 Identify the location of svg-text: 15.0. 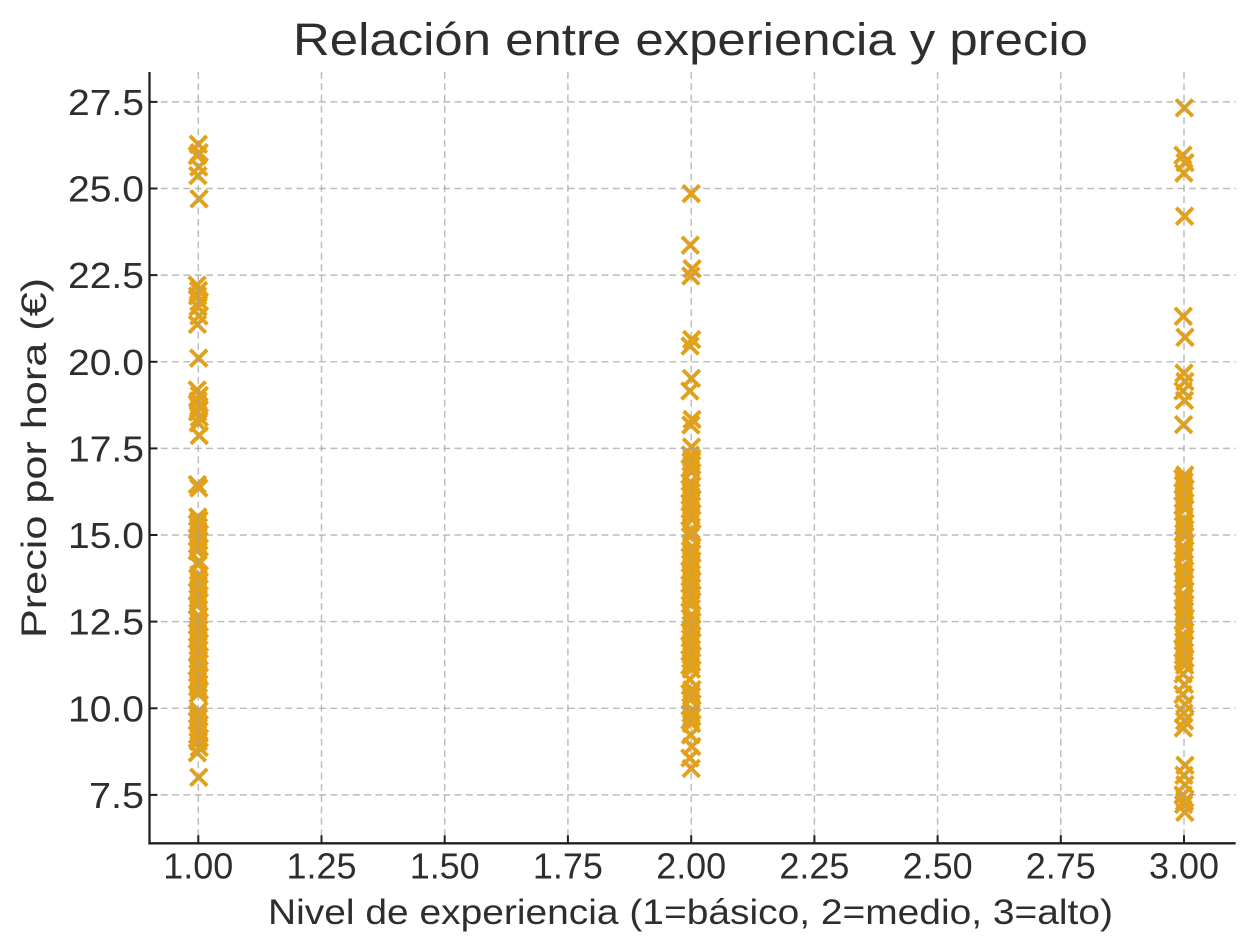
(106, 535).